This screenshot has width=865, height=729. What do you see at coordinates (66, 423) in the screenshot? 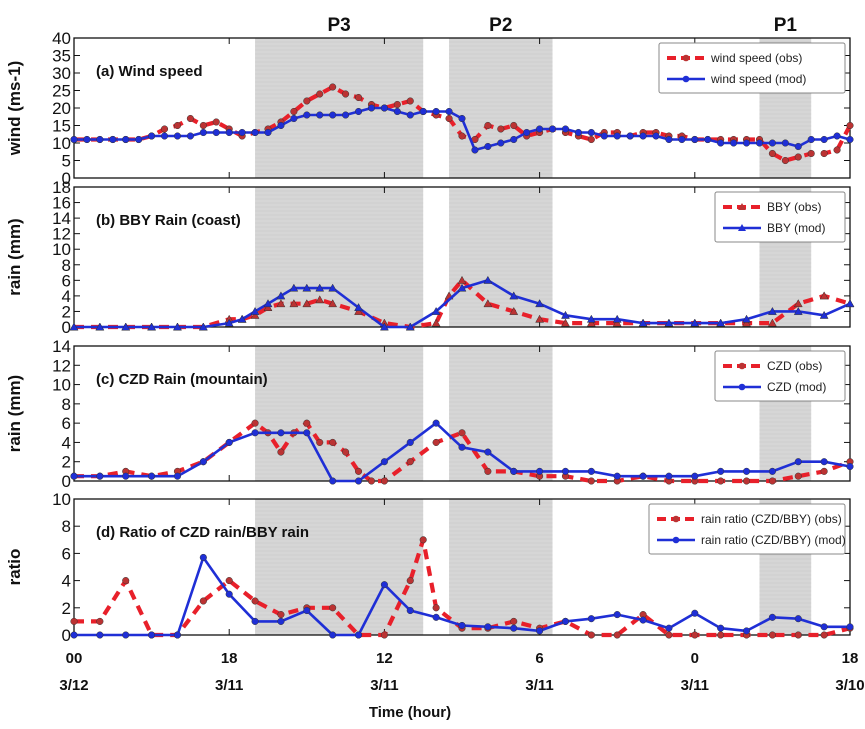
I see `y-tick-label: 6` at bounding box center [66, 423].